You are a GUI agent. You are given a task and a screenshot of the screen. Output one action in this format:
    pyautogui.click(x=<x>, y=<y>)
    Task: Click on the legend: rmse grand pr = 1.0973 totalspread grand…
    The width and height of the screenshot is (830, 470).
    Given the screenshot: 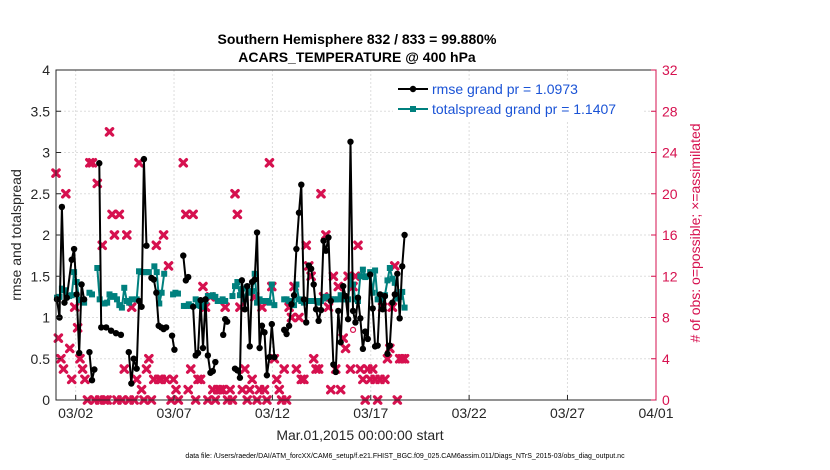 What is the action you would take?
    pyautogui.click(x=518, y=100)
    